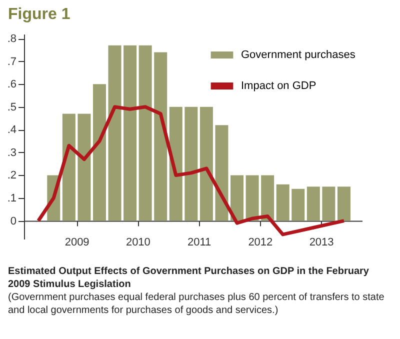  What do you see at coordinates (11, 39) in the screenshot?
I see `y-tick-label: .8` at bounding box center [11, 39].